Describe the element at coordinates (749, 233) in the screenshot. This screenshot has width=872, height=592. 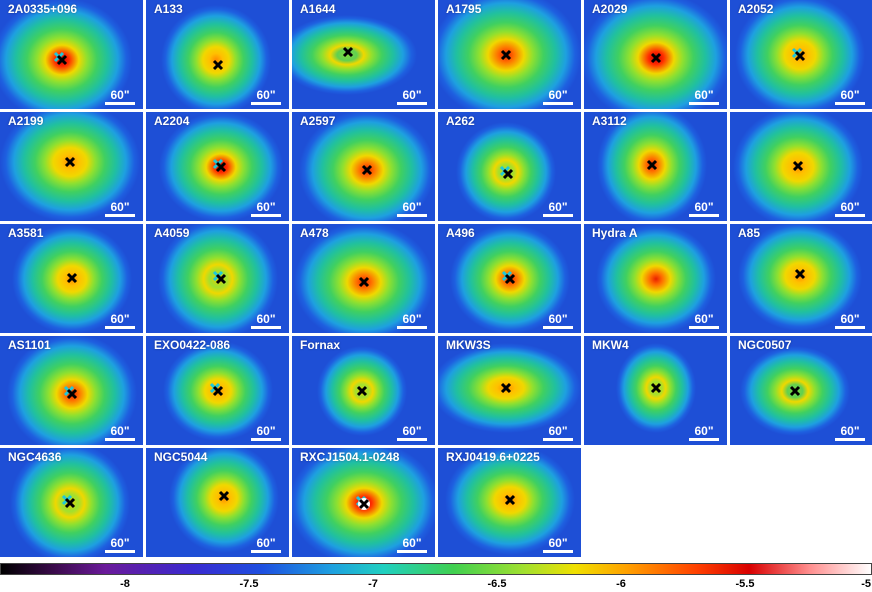
I see `cluster-name: A85` at that location.